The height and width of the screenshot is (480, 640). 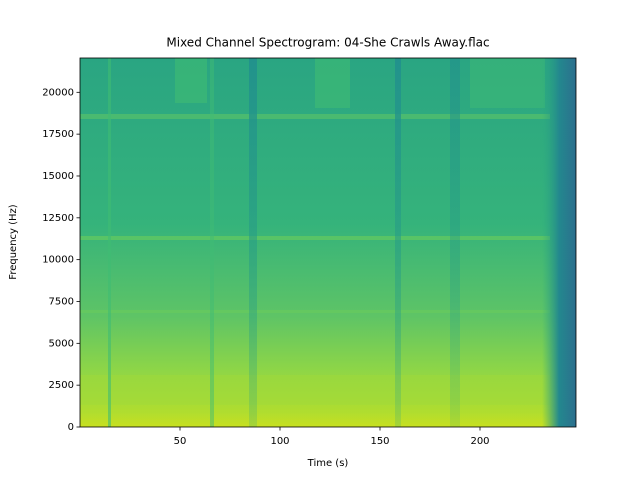 What do you see at coordinates (58, 134) in the screenshot?
I see `y-tick-label: 17500` at bounding box center [58, 134].